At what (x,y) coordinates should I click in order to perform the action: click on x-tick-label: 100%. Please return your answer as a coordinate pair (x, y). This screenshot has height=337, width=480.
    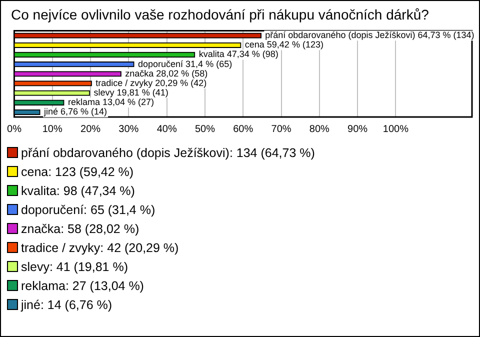
    Looking at the image, I should click on (395, 129).